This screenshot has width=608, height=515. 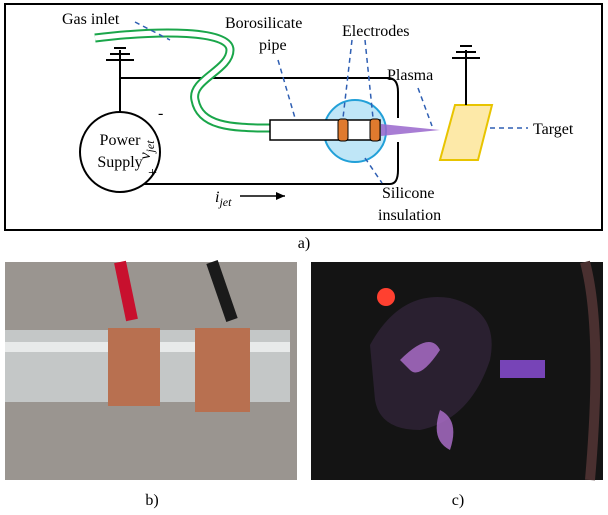 I want to click on label: ijet, so click(x=223, y=199).